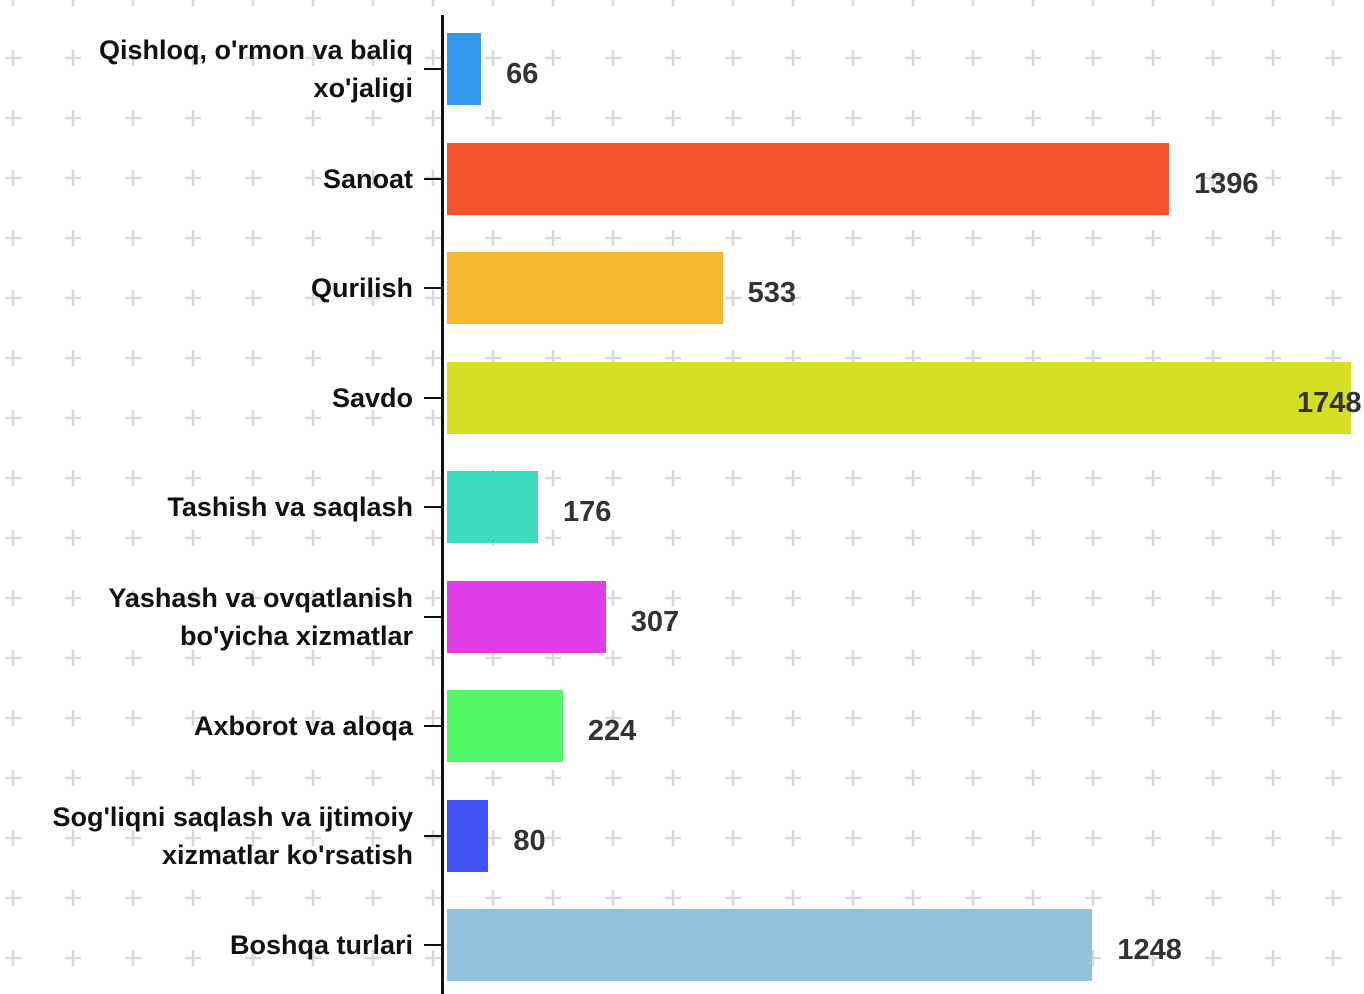 The height and width of the screenshot is (994, 1364). Describe the element at coordinates (367, 178) in the screenshot. I see `category-text: Sanoat` at that location.